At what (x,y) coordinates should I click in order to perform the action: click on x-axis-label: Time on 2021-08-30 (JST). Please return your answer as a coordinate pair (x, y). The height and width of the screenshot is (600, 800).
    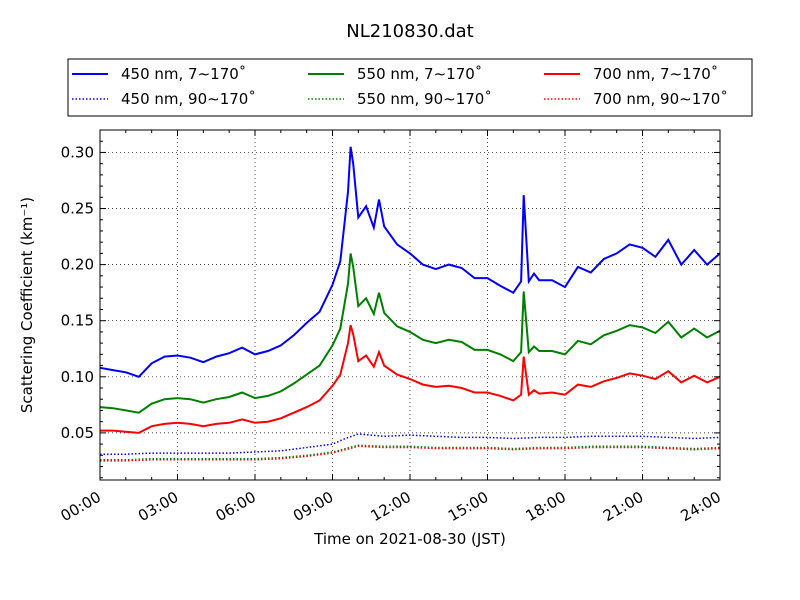
    Looking at the image, I should click on (409, 539).